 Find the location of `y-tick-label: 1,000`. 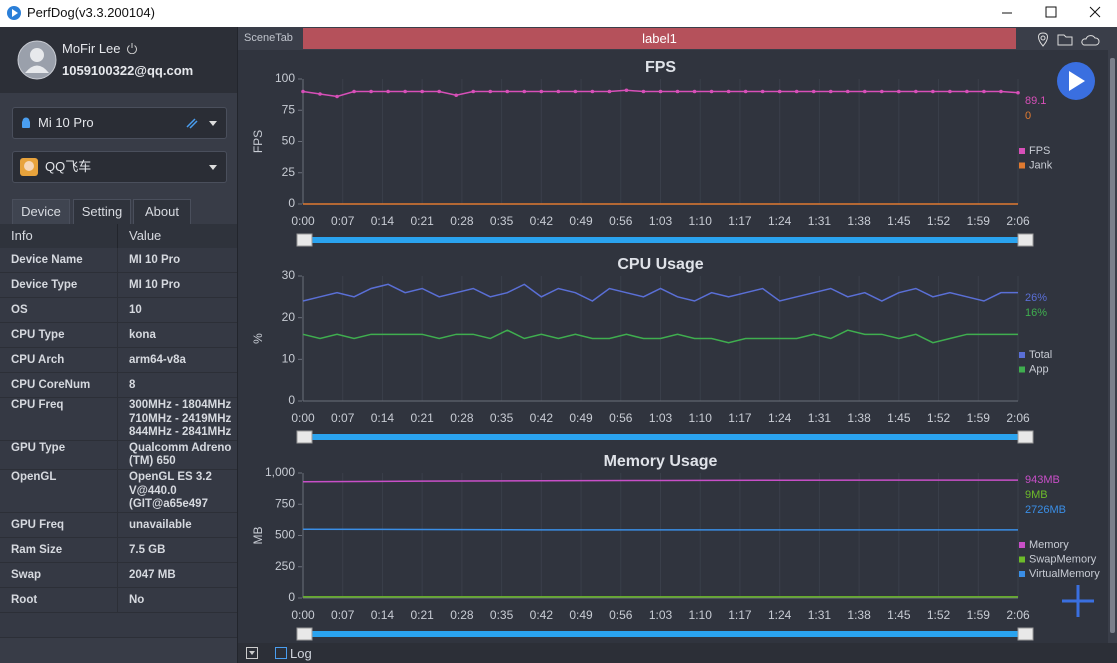

y-tick-label: 1,000 is located at coordinates (280, 472).